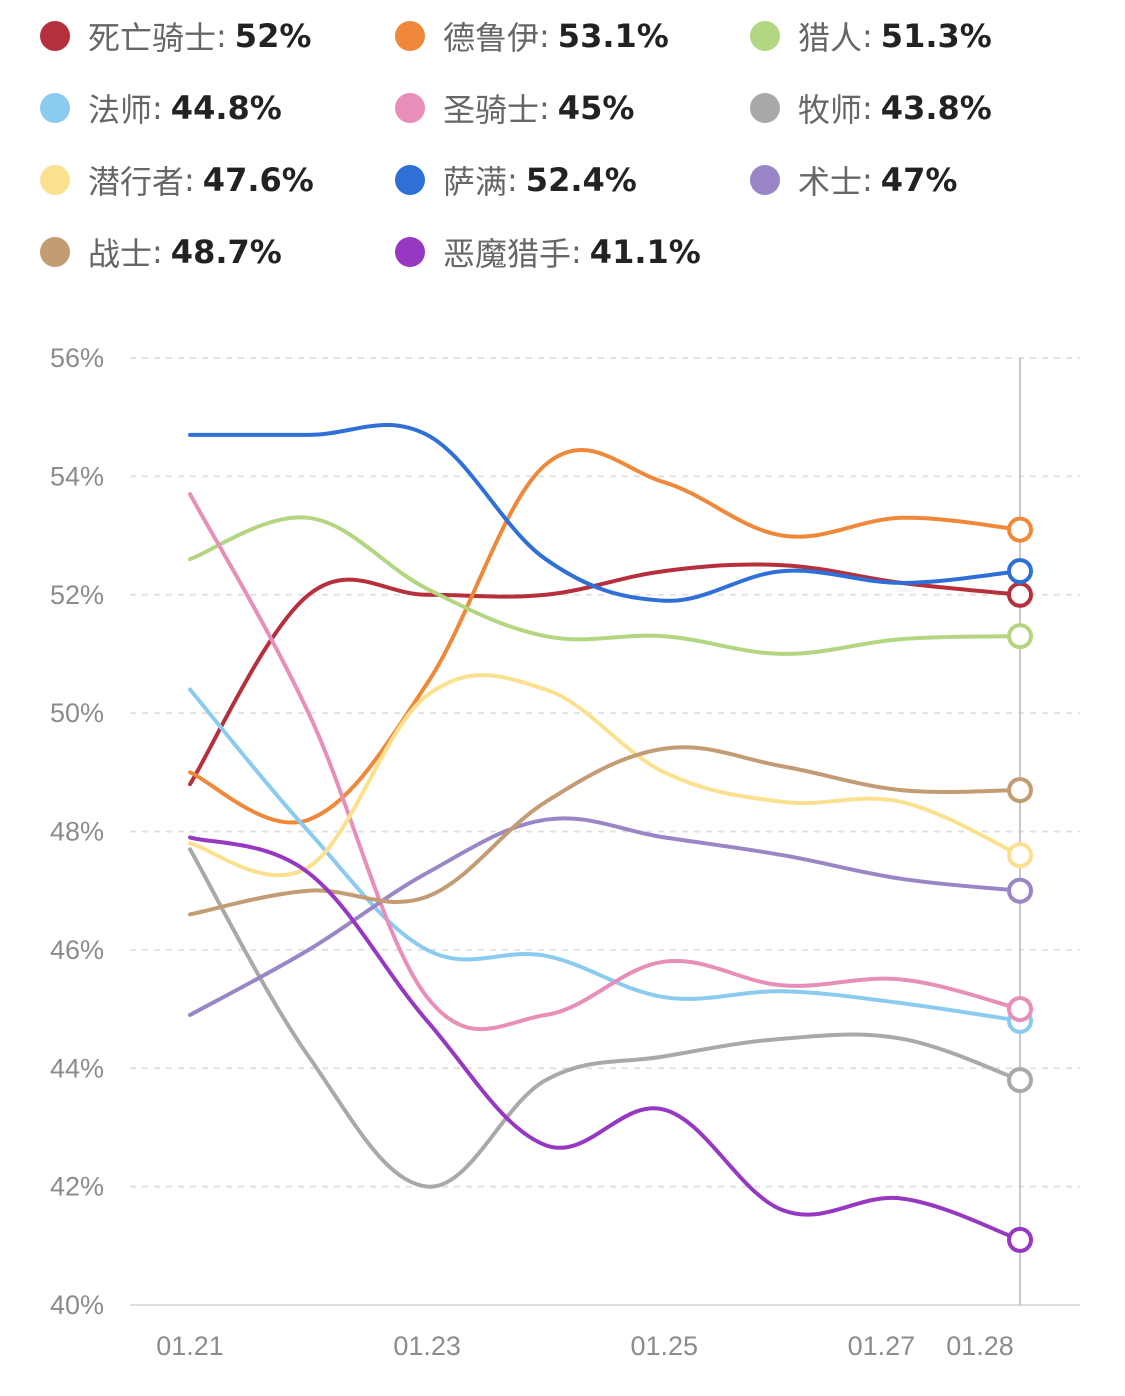  I want to click on legend-series-value: 41.1%, so click(645, 252).